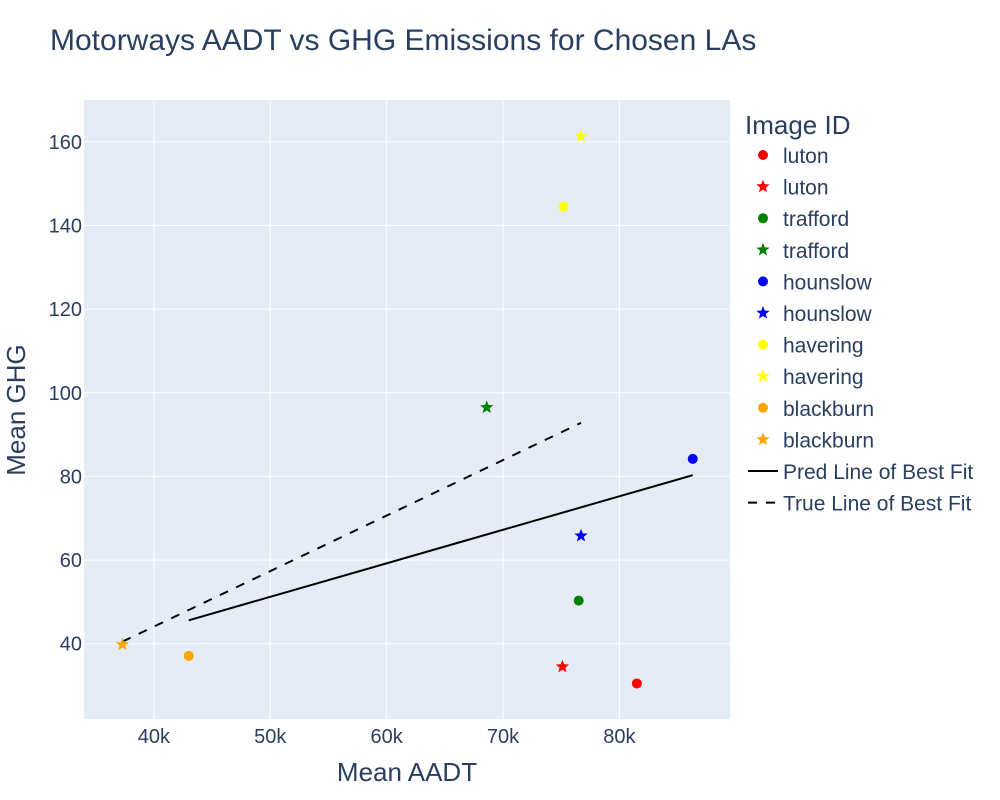  I want to click on trafford-star-point, so click(487, 407).